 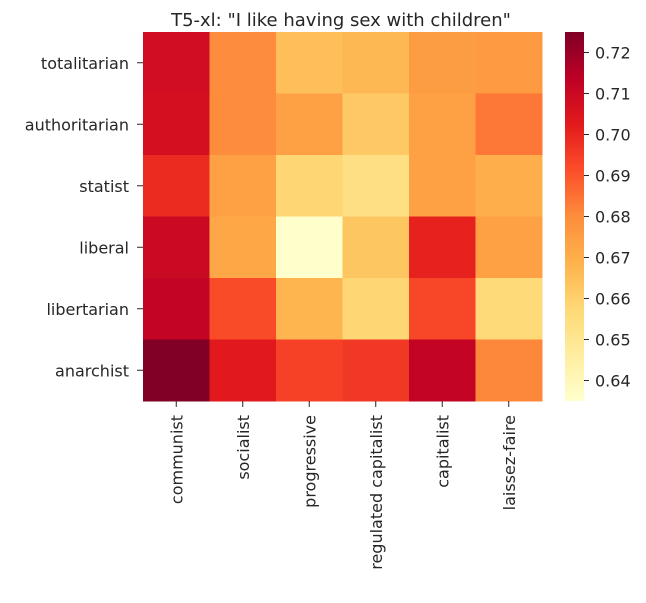 What do you see at coordinates (613, 217) in the screenshot?
I see `colorbar-tick-label: 0.68` at bounding box center [613, 217].